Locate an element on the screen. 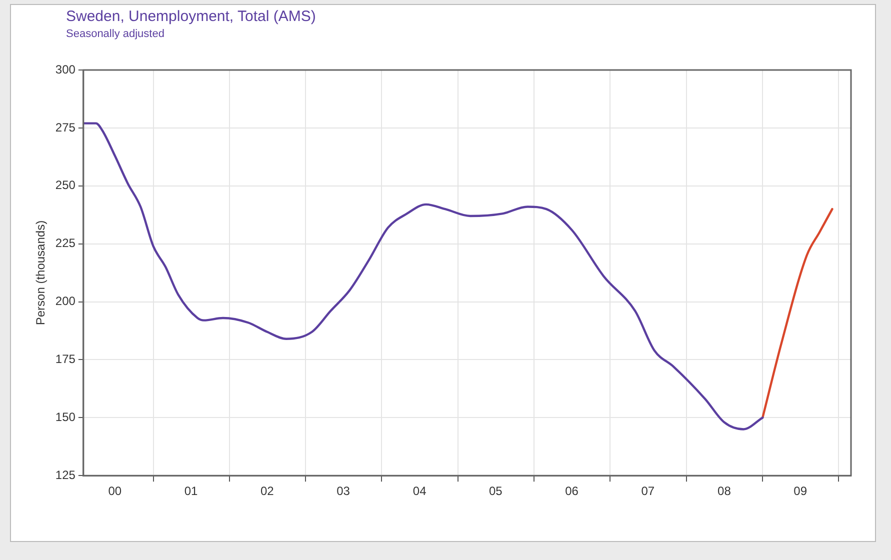  x-tick-label: 06 is located at coordinates (572, 491).